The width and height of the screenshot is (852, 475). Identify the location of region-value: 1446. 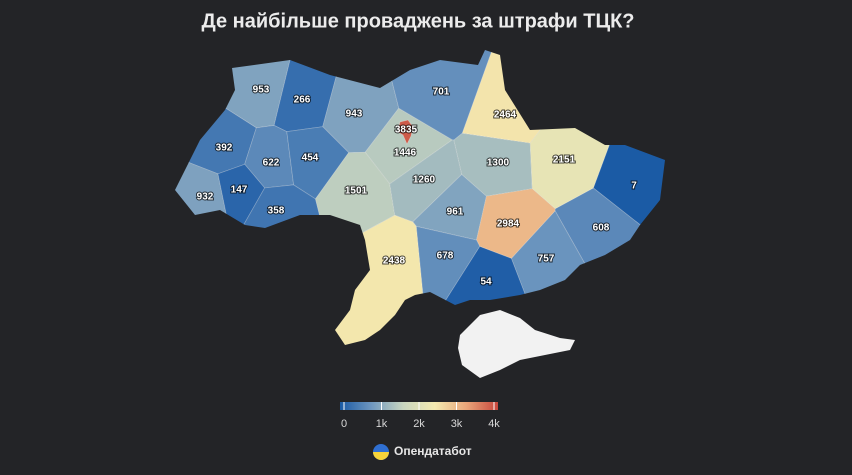
(405, 153).